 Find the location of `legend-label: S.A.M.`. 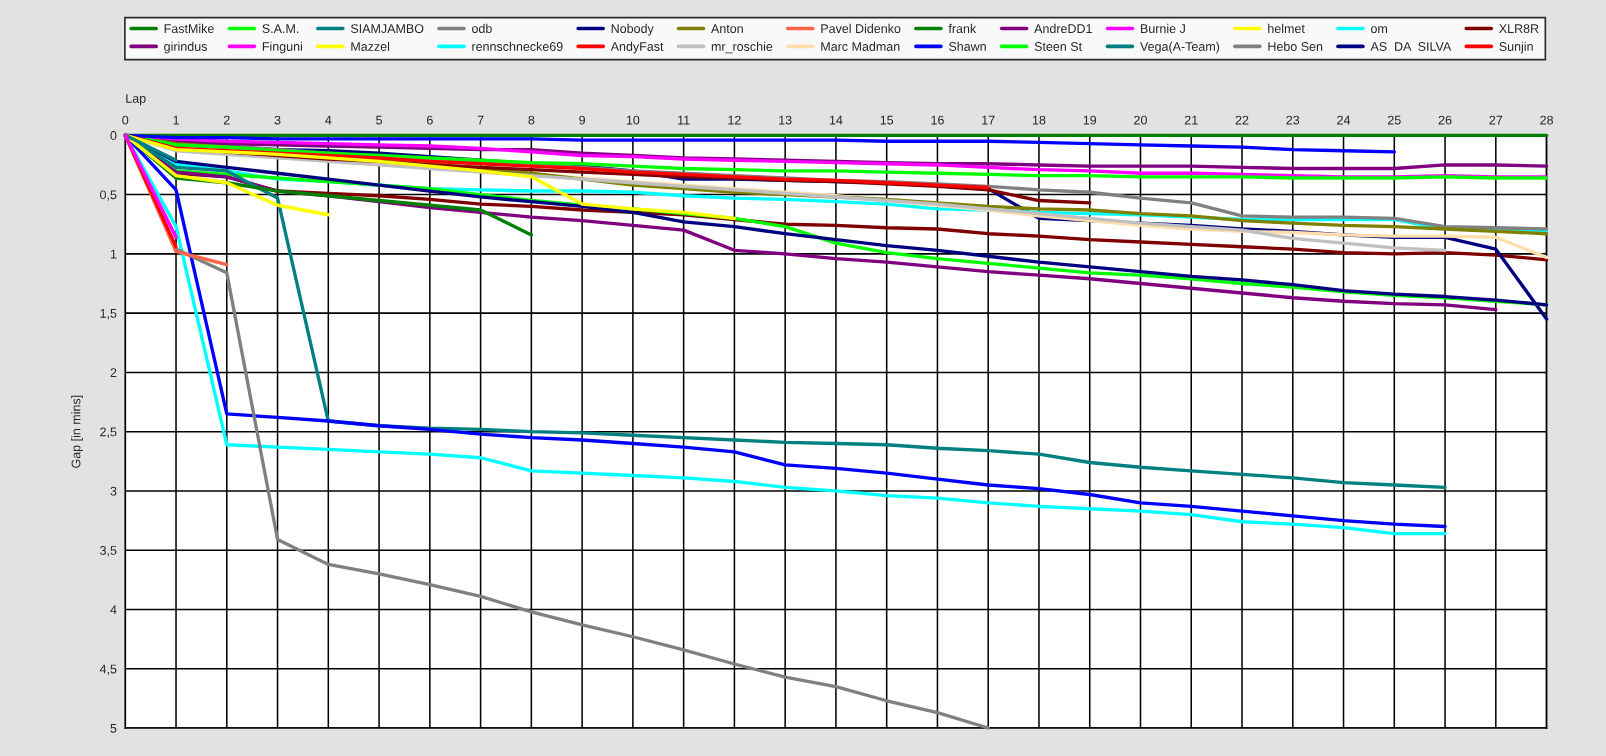

legend-label: S.A.M. is located at coordinates (280, 29).